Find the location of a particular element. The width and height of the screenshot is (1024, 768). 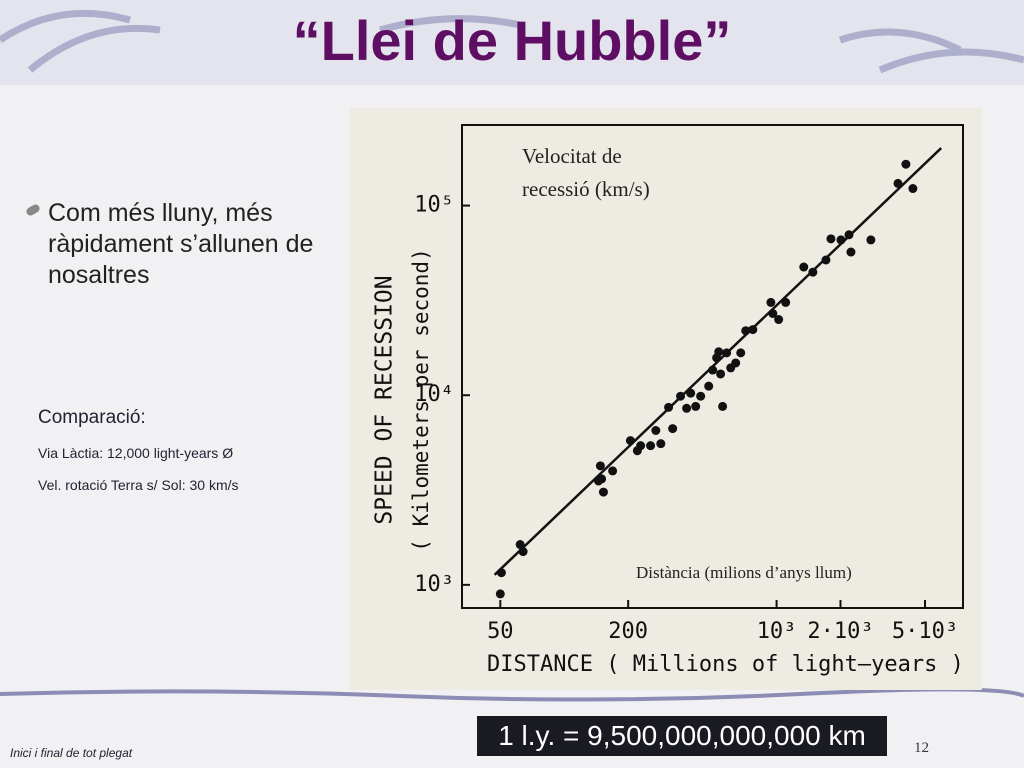

y-axis-label: ( Kilometers per second) is located at coordinates (421, 399).